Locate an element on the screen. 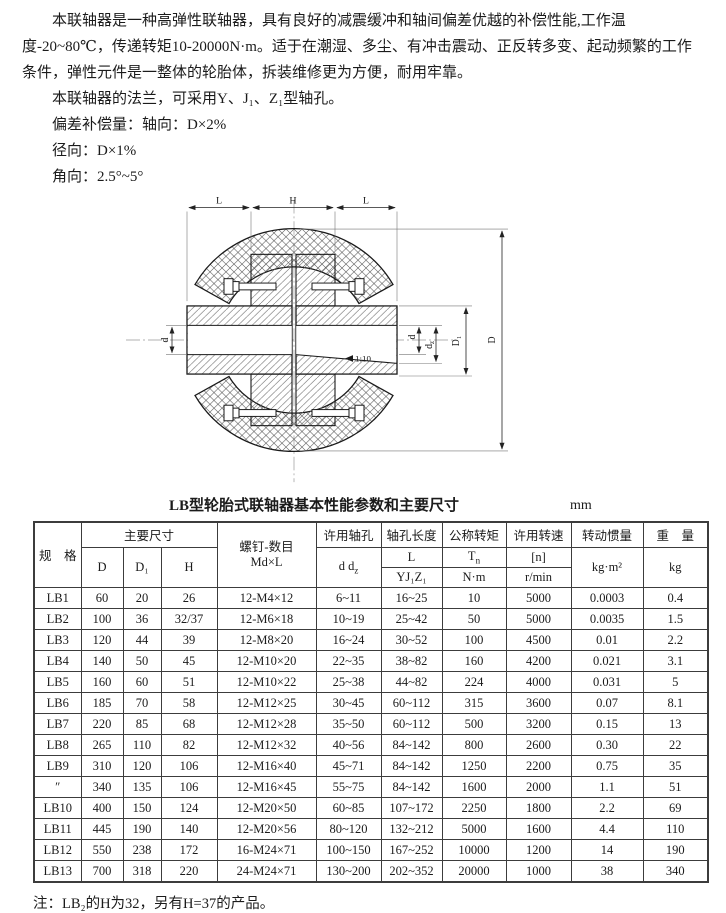  bore-symbol-main: d d is located at coordinates (346, 565).